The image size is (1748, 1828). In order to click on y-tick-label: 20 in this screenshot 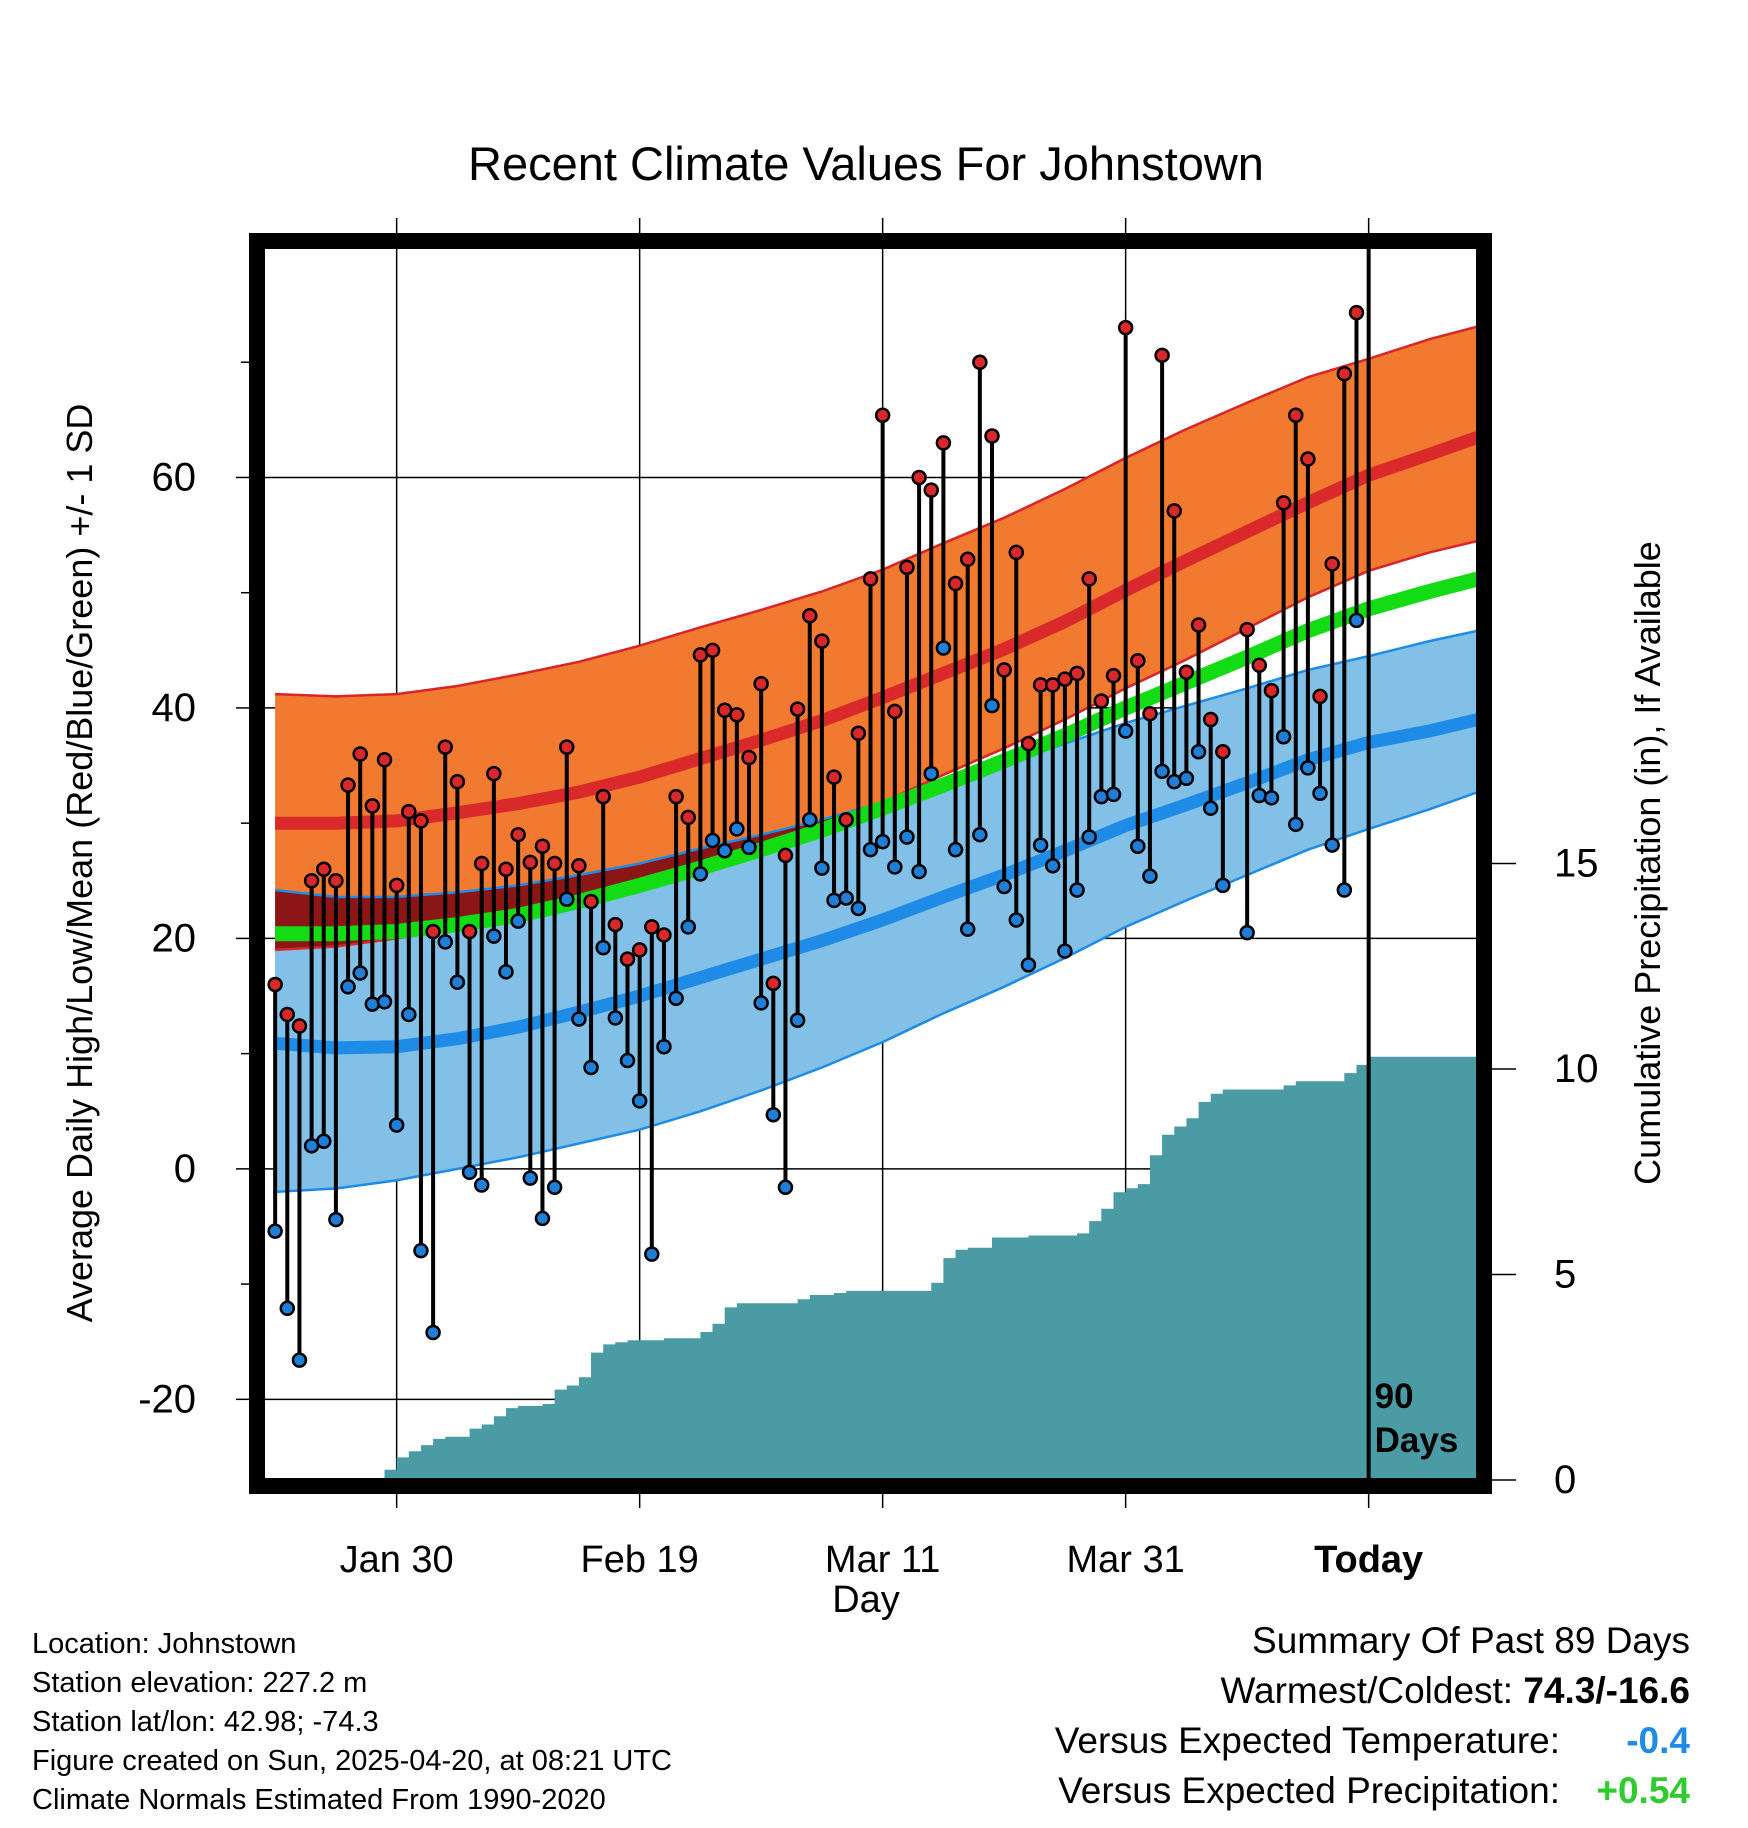, I will do `click(174, 938)`.